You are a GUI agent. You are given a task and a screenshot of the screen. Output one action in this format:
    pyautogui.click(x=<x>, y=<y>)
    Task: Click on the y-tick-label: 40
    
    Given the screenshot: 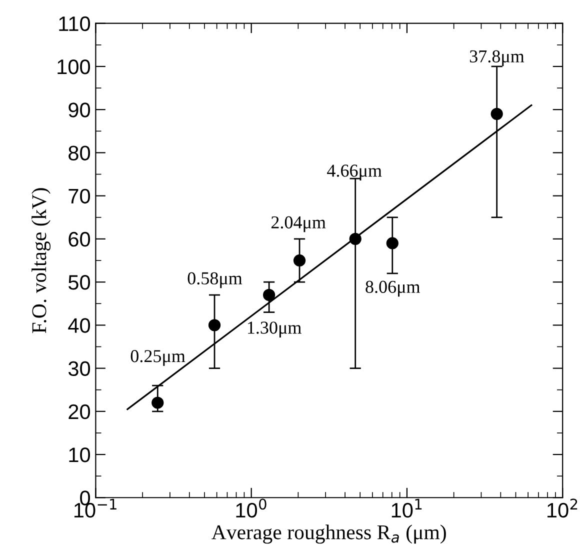 What is the action you would take?
    pyautogui.click(x=79, y=325)
    